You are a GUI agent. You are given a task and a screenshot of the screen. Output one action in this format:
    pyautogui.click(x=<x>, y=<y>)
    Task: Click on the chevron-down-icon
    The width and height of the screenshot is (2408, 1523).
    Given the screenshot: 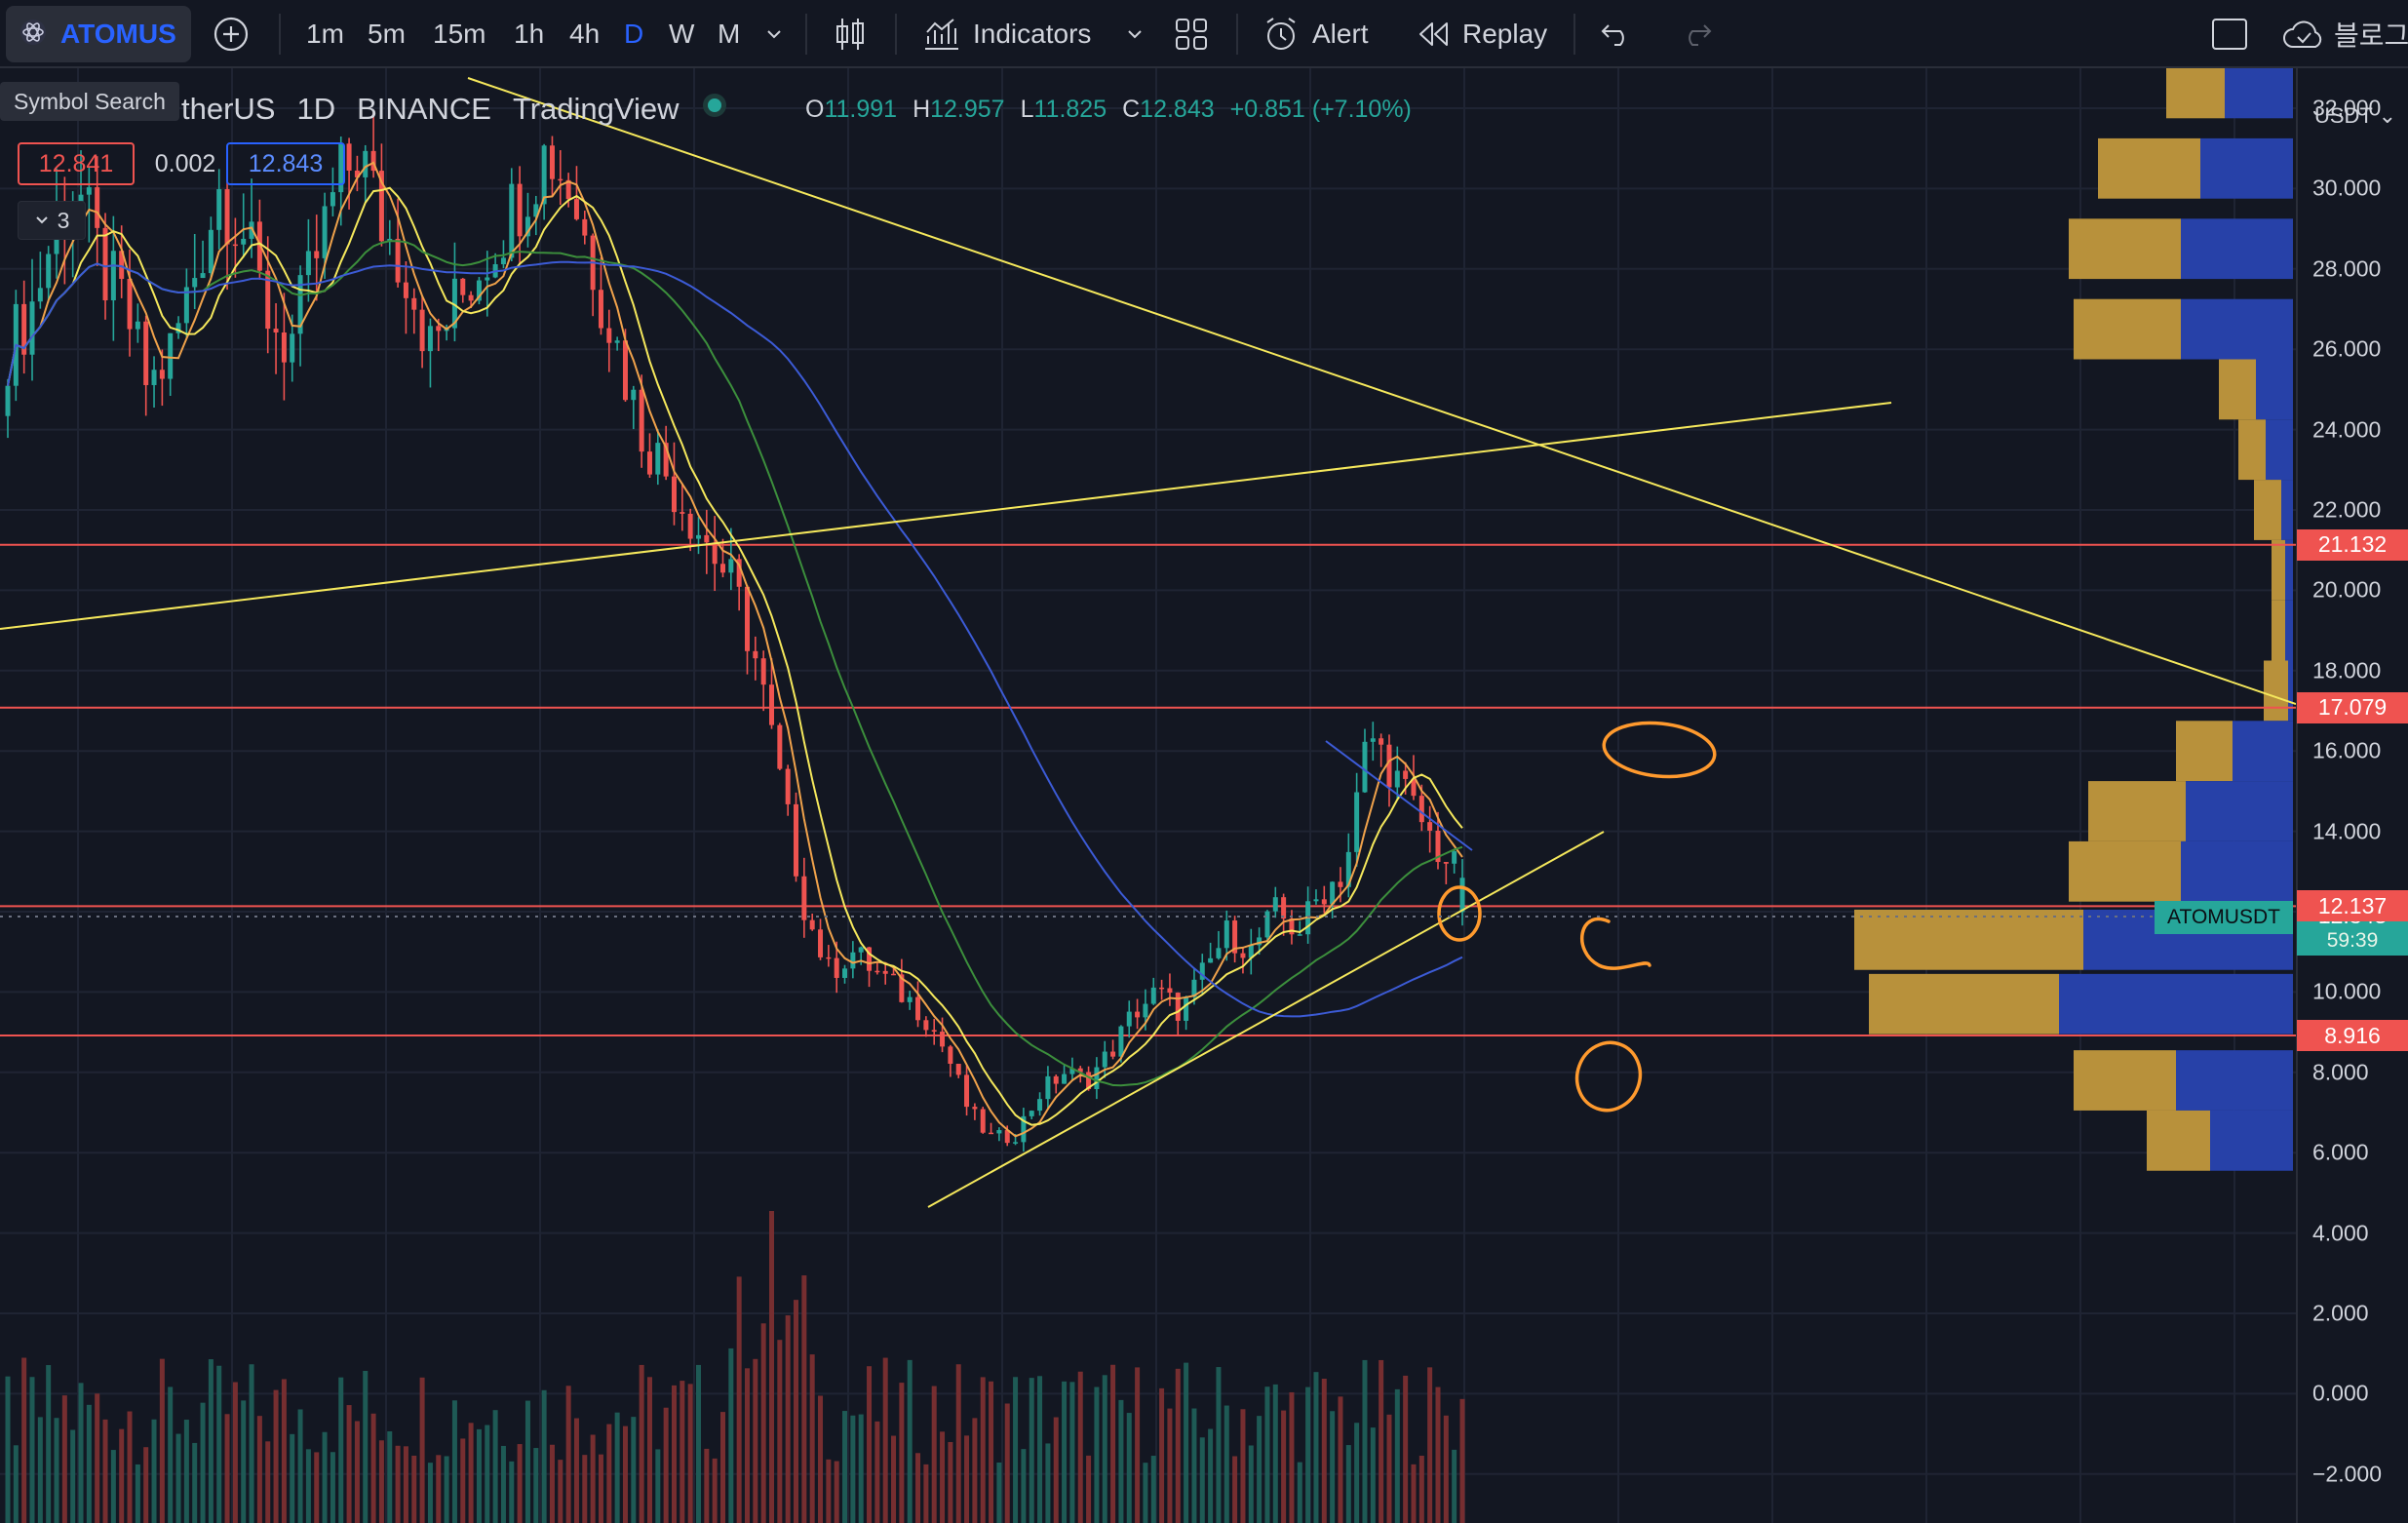 What is the action you would take?
    pyautogui.click(x=774, y=34)
    